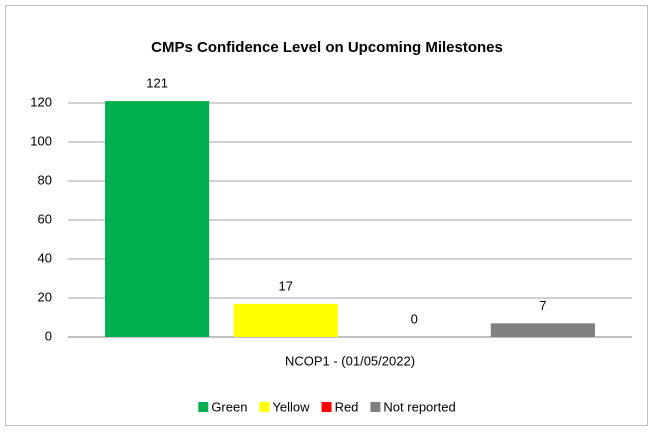 This screenshot has width=654, height=432. What do you see at coordinates (291, 406) in the screenshot?
I see `legend-label: Yellow` at bounding box center [291, 406].